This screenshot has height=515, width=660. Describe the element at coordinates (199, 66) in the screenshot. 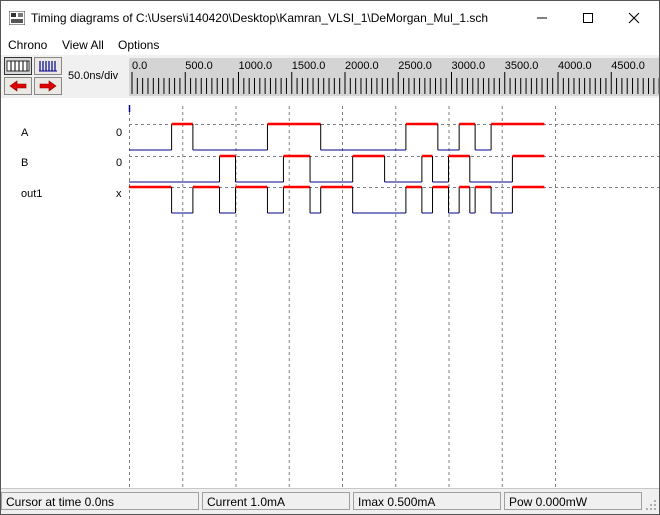

I see `ruler-label: 500.0` at that location.